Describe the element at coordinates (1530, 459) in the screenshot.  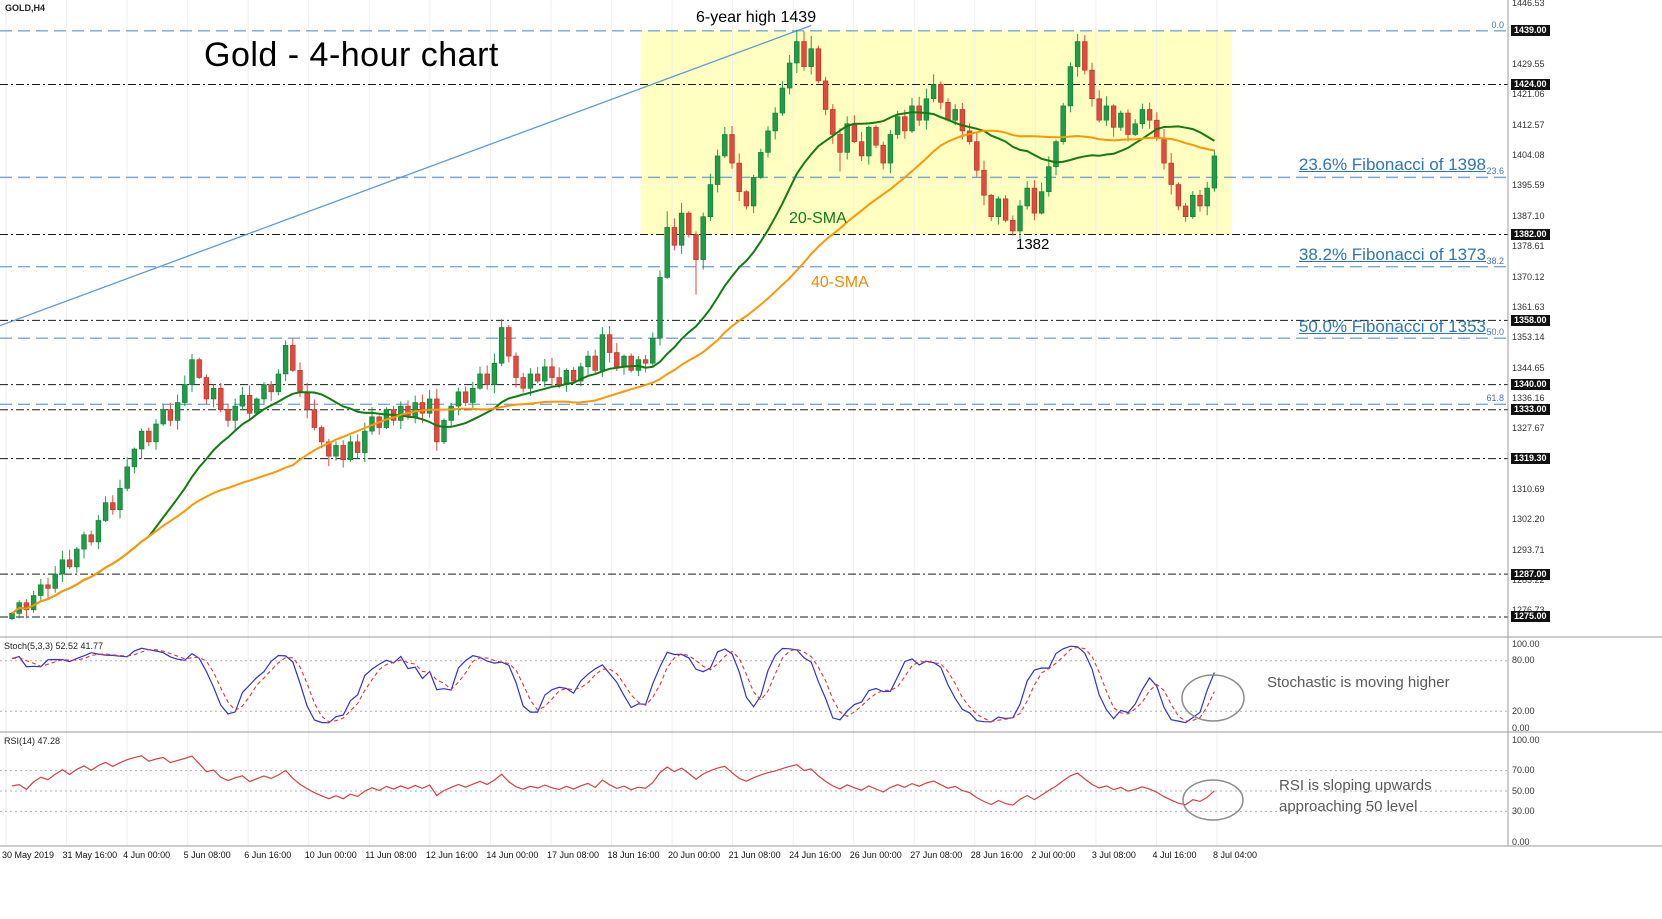
I see `price-level-label: 1319.30` at that location.